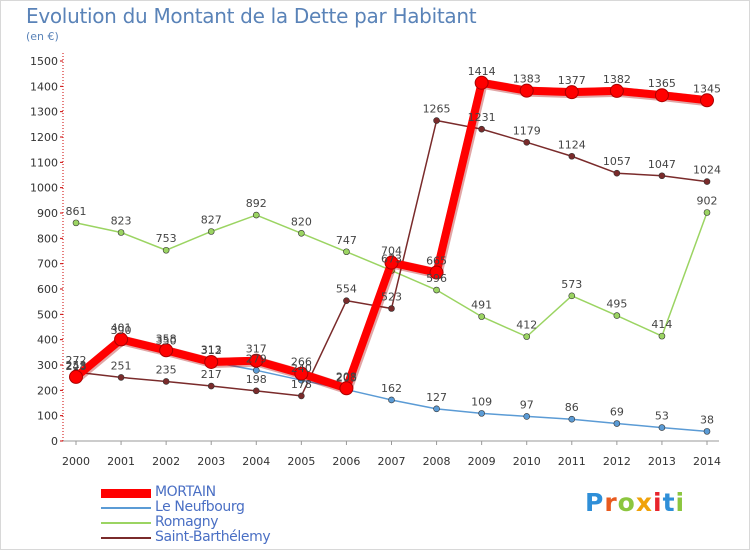  I want to click on data-label: 1345, so click(707, 88).